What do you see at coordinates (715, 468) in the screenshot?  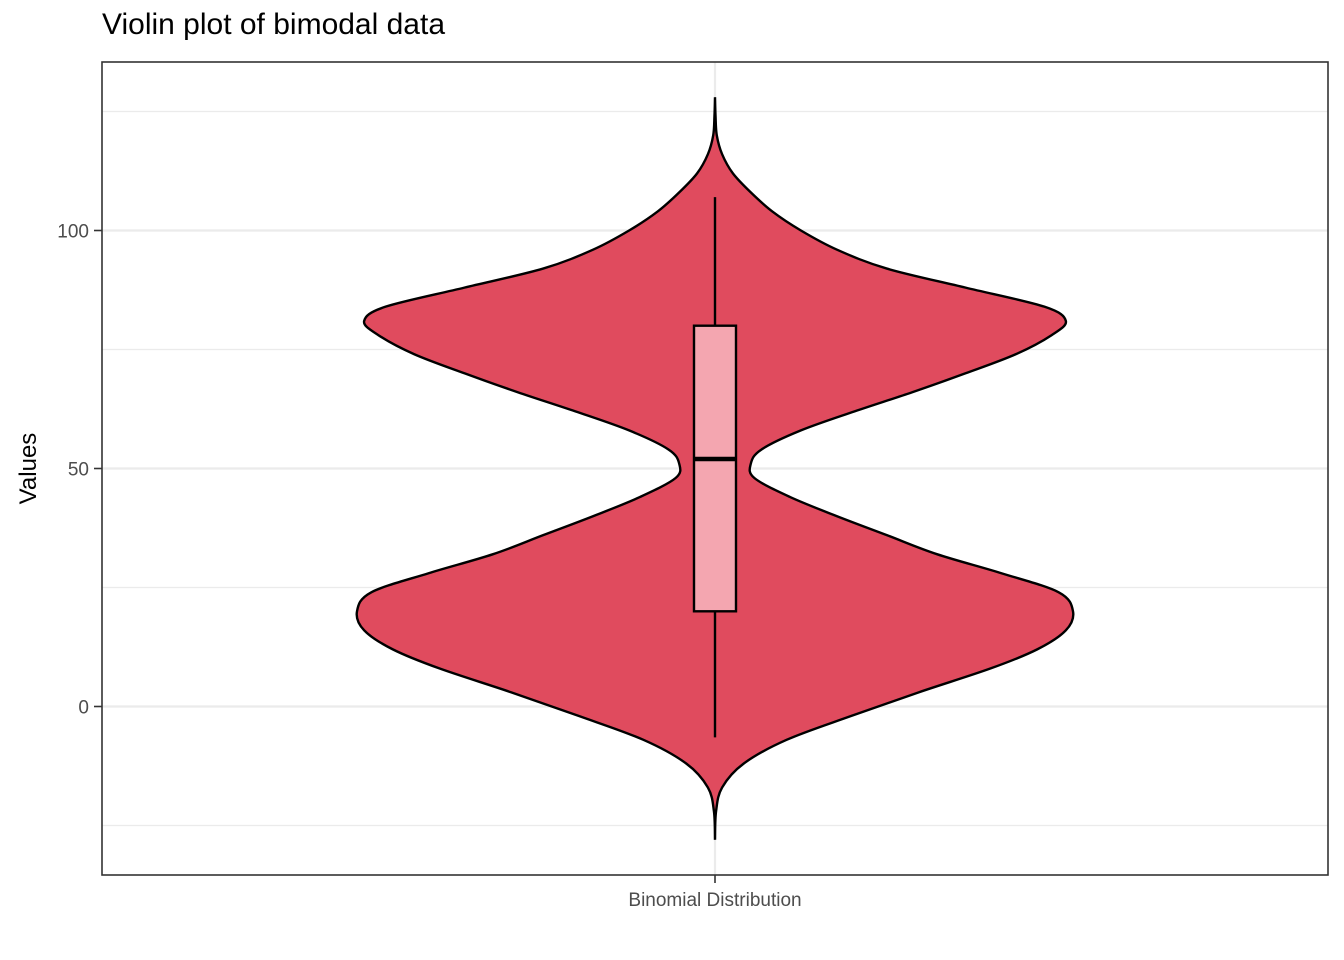 I see `boxplot-box` at bounding box center [715, 468].